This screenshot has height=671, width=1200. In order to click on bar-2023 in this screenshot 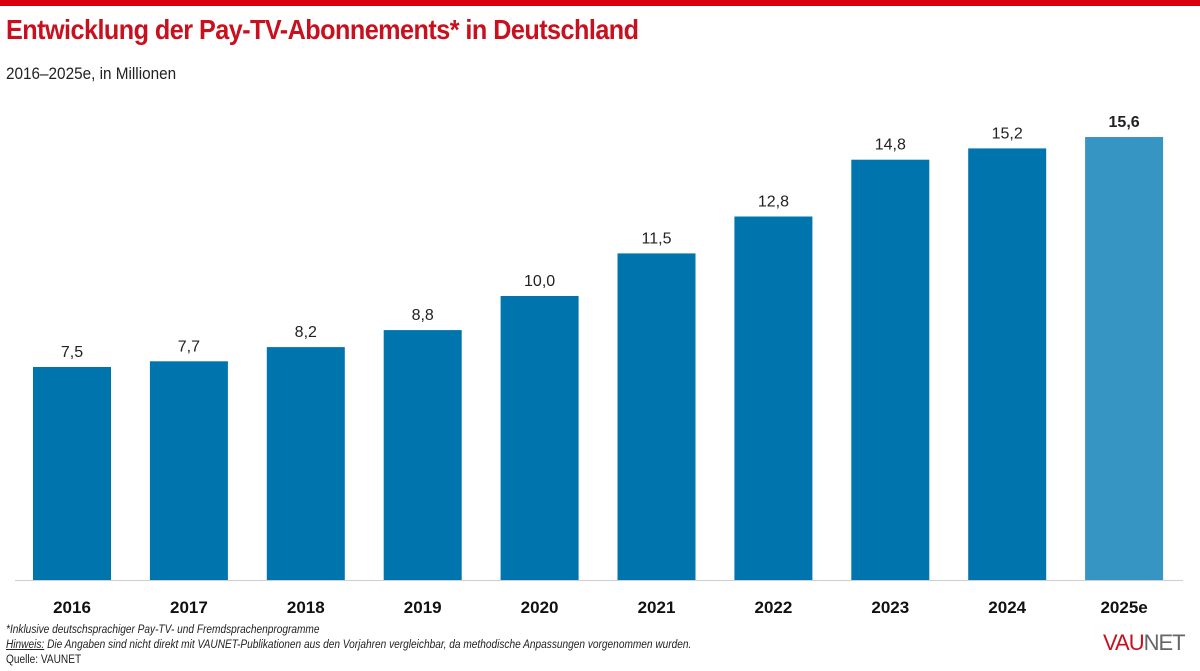, I will do `click(890, 369)`.